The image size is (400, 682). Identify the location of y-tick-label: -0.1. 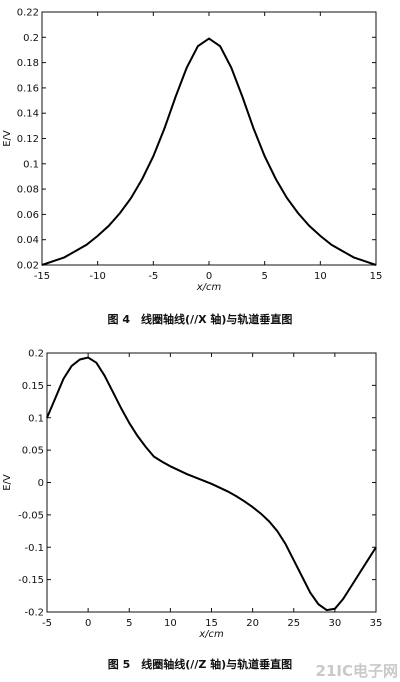
(34, 548).